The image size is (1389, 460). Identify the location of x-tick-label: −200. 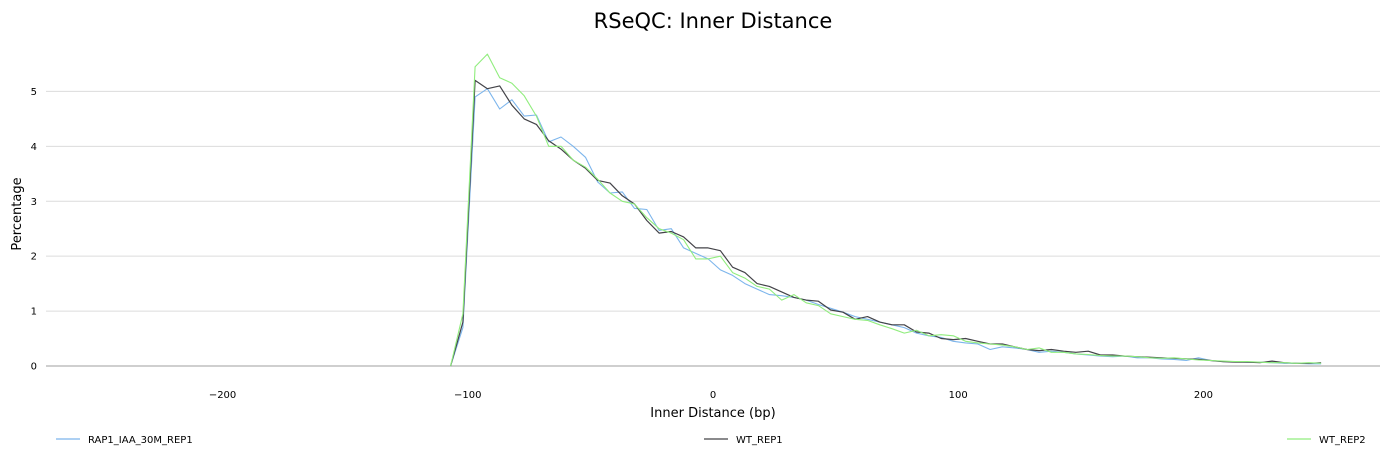
(222, 395).